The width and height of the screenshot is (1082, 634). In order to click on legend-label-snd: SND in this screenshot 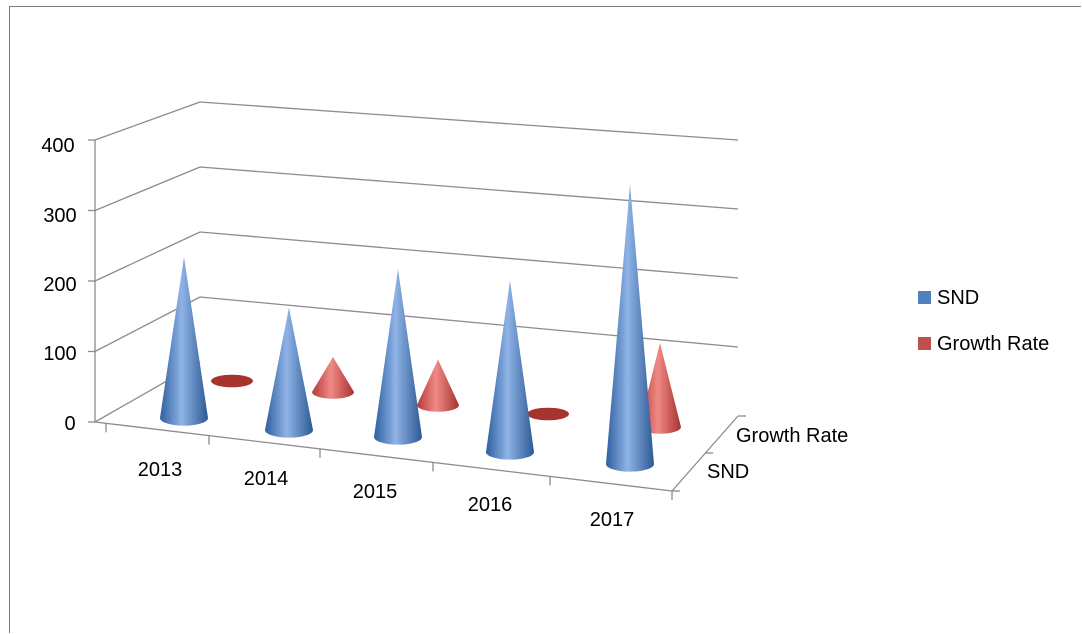, I will do `click(958, 298)`.